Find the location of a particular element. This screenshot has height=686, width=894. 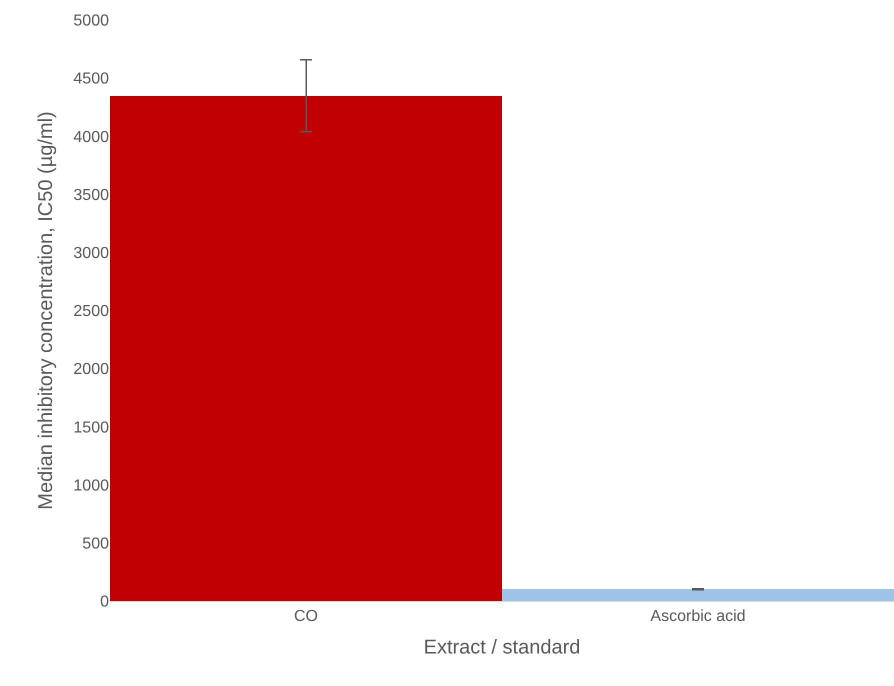

x-tick-label: CO is located at coordinates (306, 617).